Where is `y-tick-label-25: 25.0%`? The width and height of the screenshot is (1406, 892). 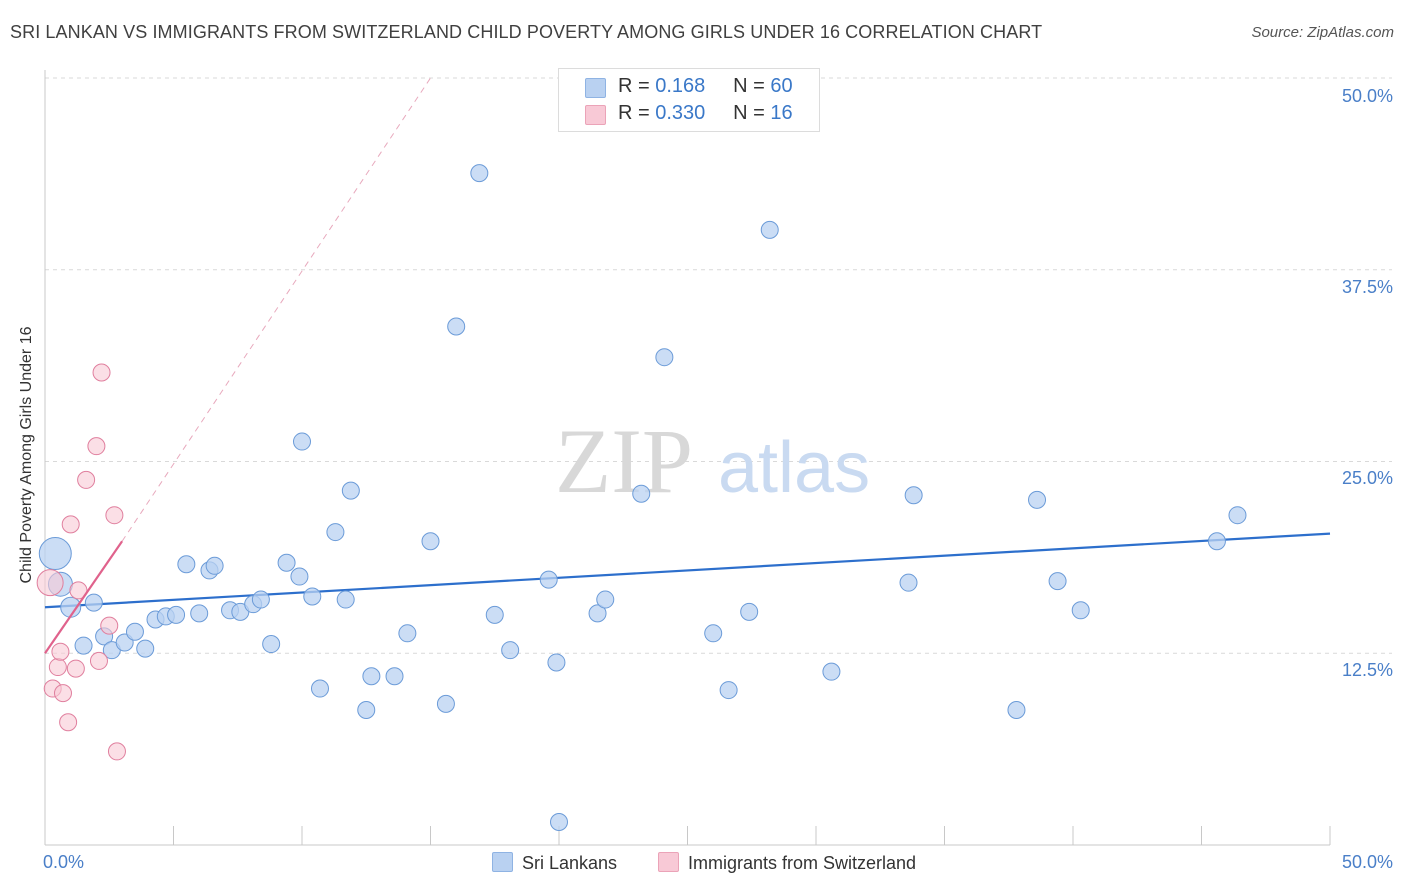 y-tick-label-25: 25.0% is located at coordinates (1367, 478).